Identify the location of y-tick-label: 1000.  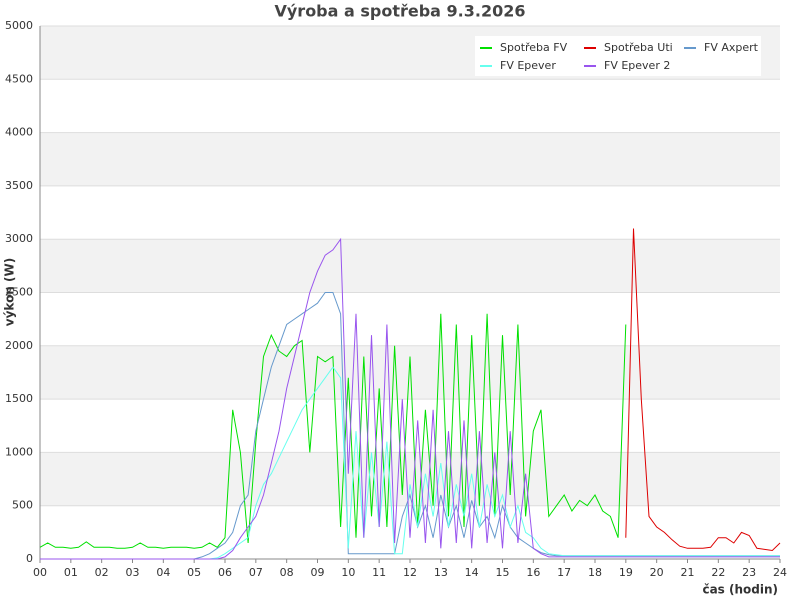
(19, 451).